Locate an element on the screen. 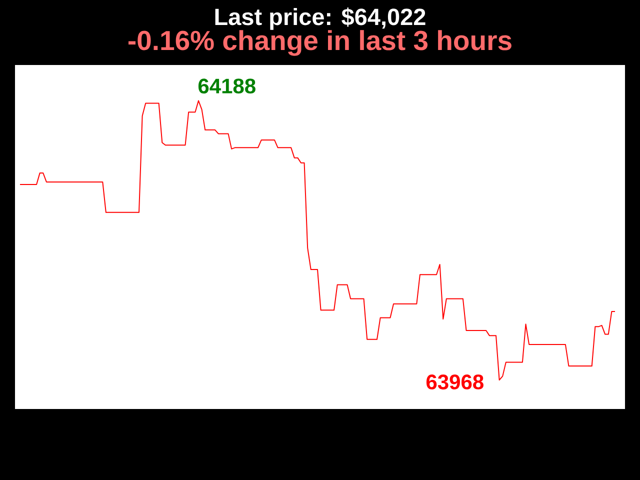 The image size is (640, 480). chart-title: Last price: $64,022 is located at coordinates (320, 19).